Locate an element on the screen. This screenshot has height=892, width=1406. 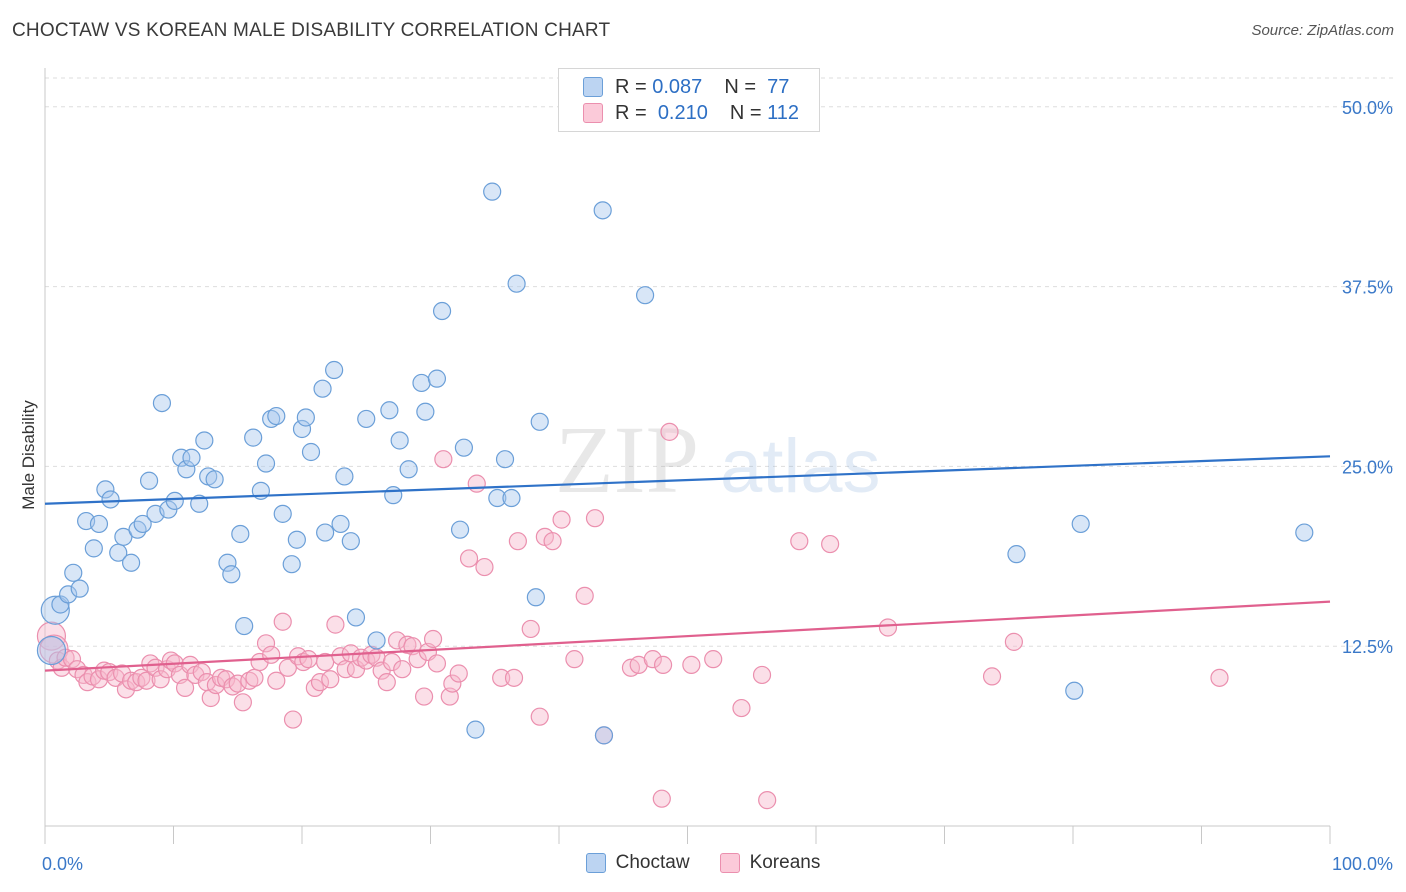
y-tick-label: 50.0% is located at coordinates (1367, 108).